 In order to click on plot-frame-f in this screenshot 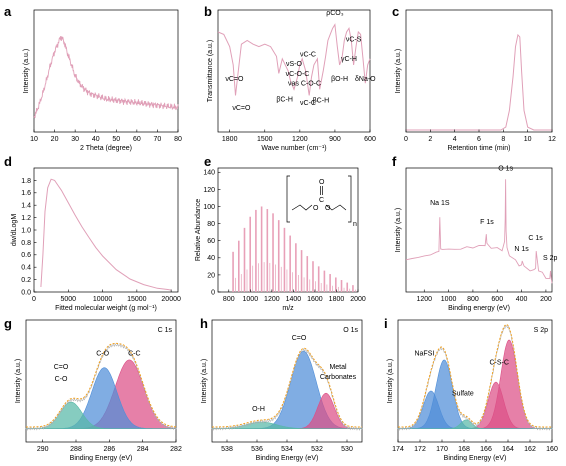, I will do `click(479, 230)`.